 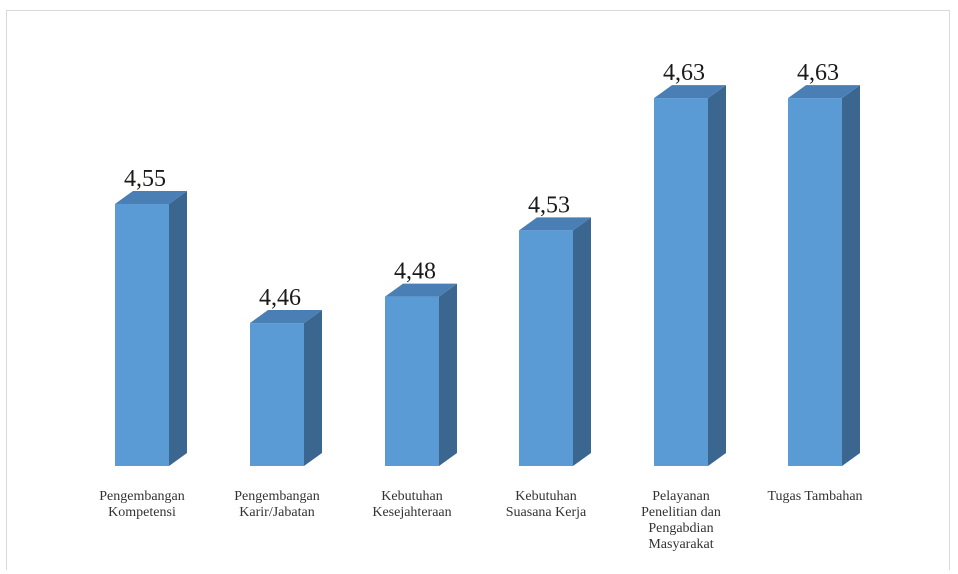 I want to click on category-label-2: Pengembangan Karir/Jabatan, so click(x=277, y=504).